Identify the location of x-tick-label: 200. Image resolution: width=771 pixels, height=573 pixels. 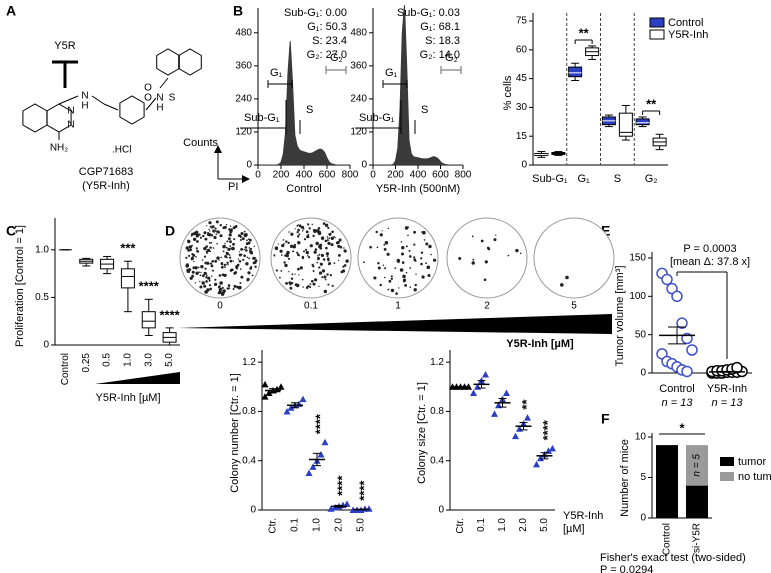
(395, 175).